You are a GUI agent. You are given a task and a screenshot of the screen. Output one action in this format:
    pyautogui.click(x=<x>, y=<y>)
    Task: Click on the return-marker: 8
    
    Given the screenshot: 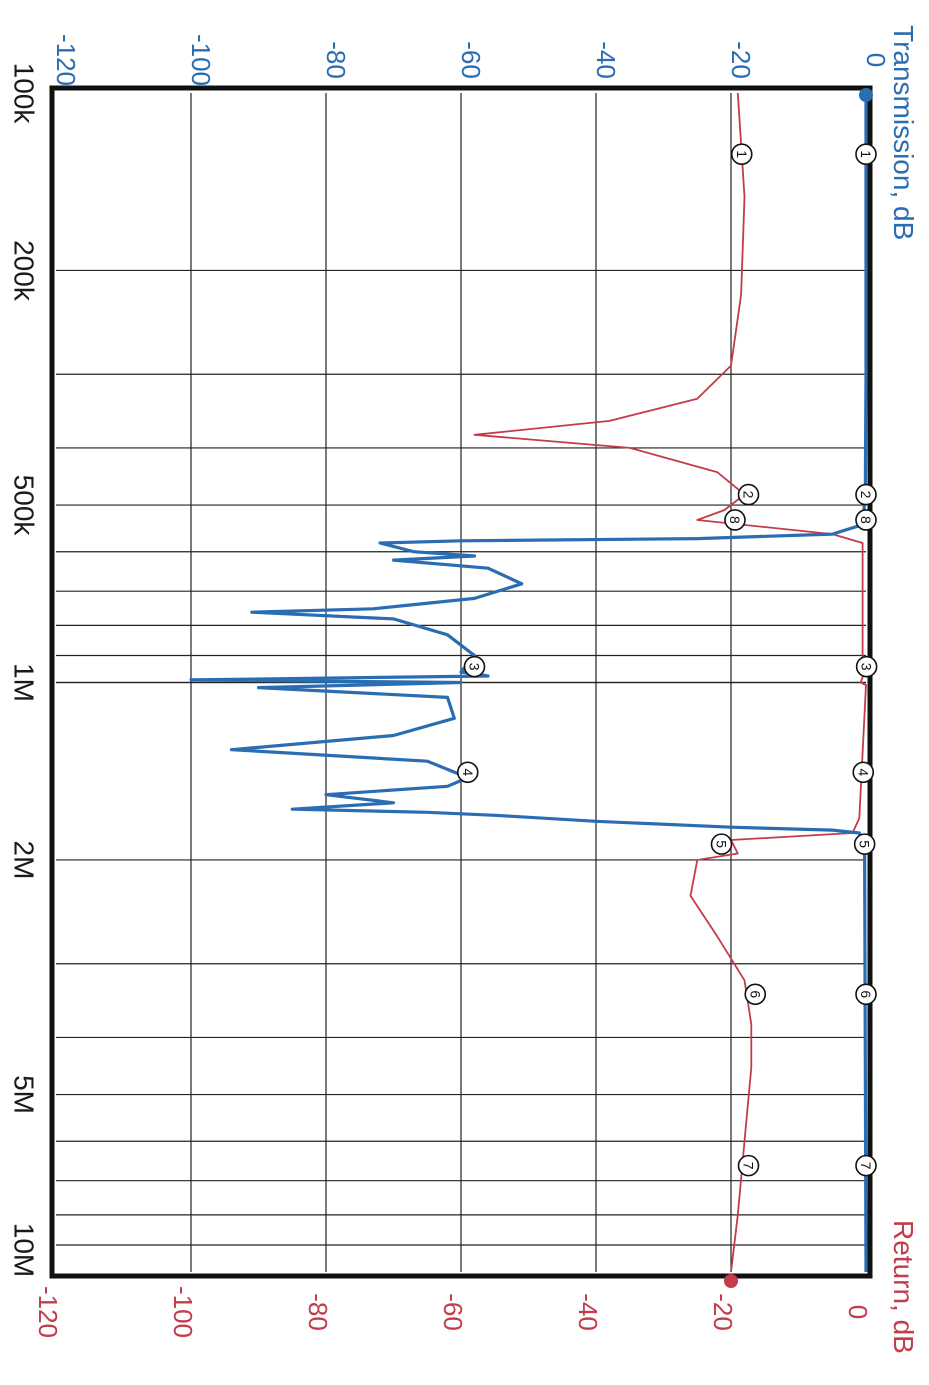 What is the action you would take?
    pyautogui.click(x=735, y=520)
    